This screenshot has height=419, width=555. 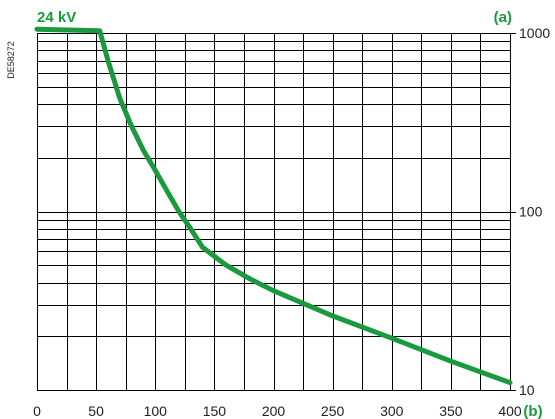 What do you see at coordinates (451, 411) in the screenshot?
I see `x-tick-label: 350` at bounding box center [451, 411].